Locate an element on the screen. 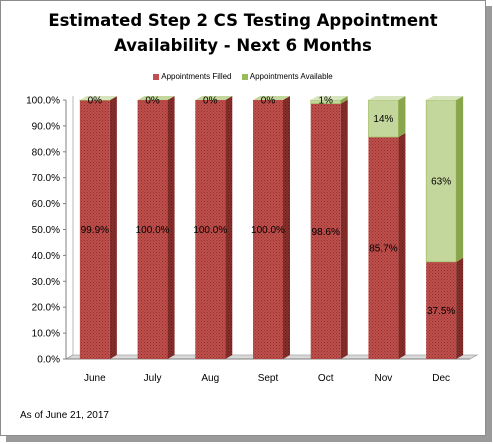  x-tick-label: Nov is located at coordinates (384, 378).